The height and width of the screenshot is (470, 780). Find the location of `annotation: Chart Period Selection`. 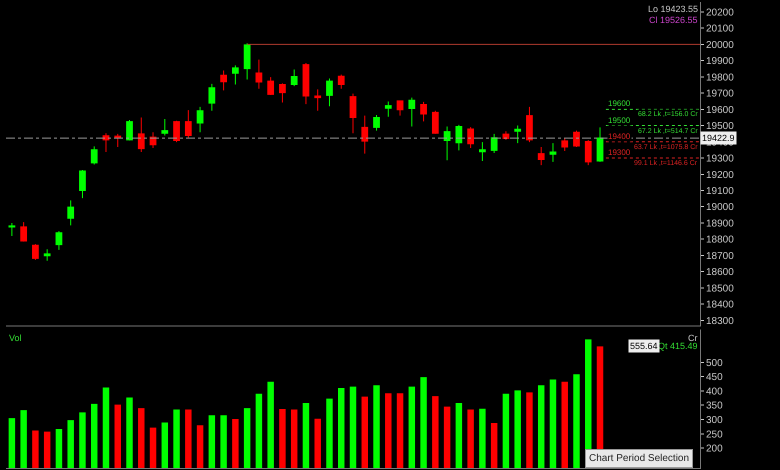

annotation: Chart Period Selection is located at coordinates (639, 458).